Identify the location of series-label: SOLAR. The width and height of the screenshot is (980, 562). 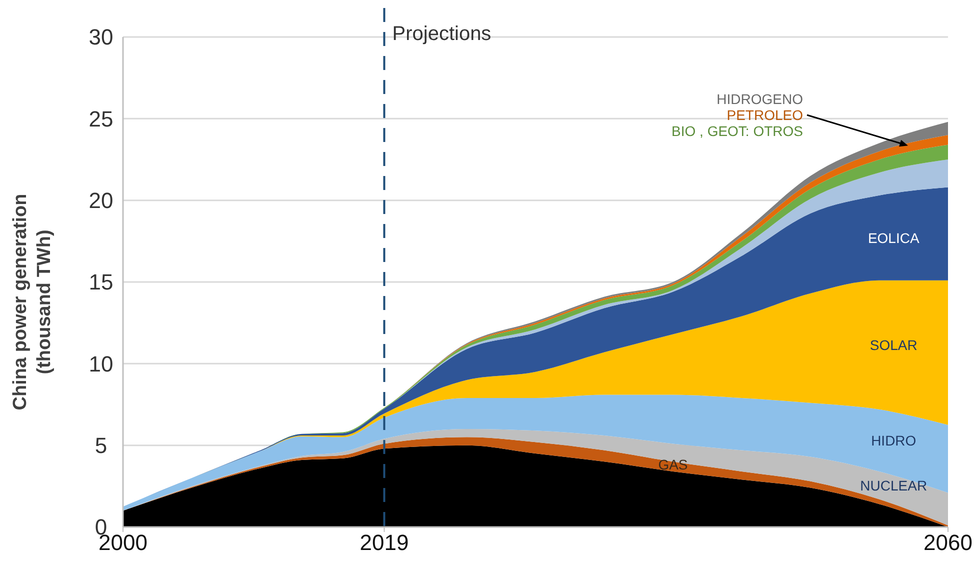
(894, 344).